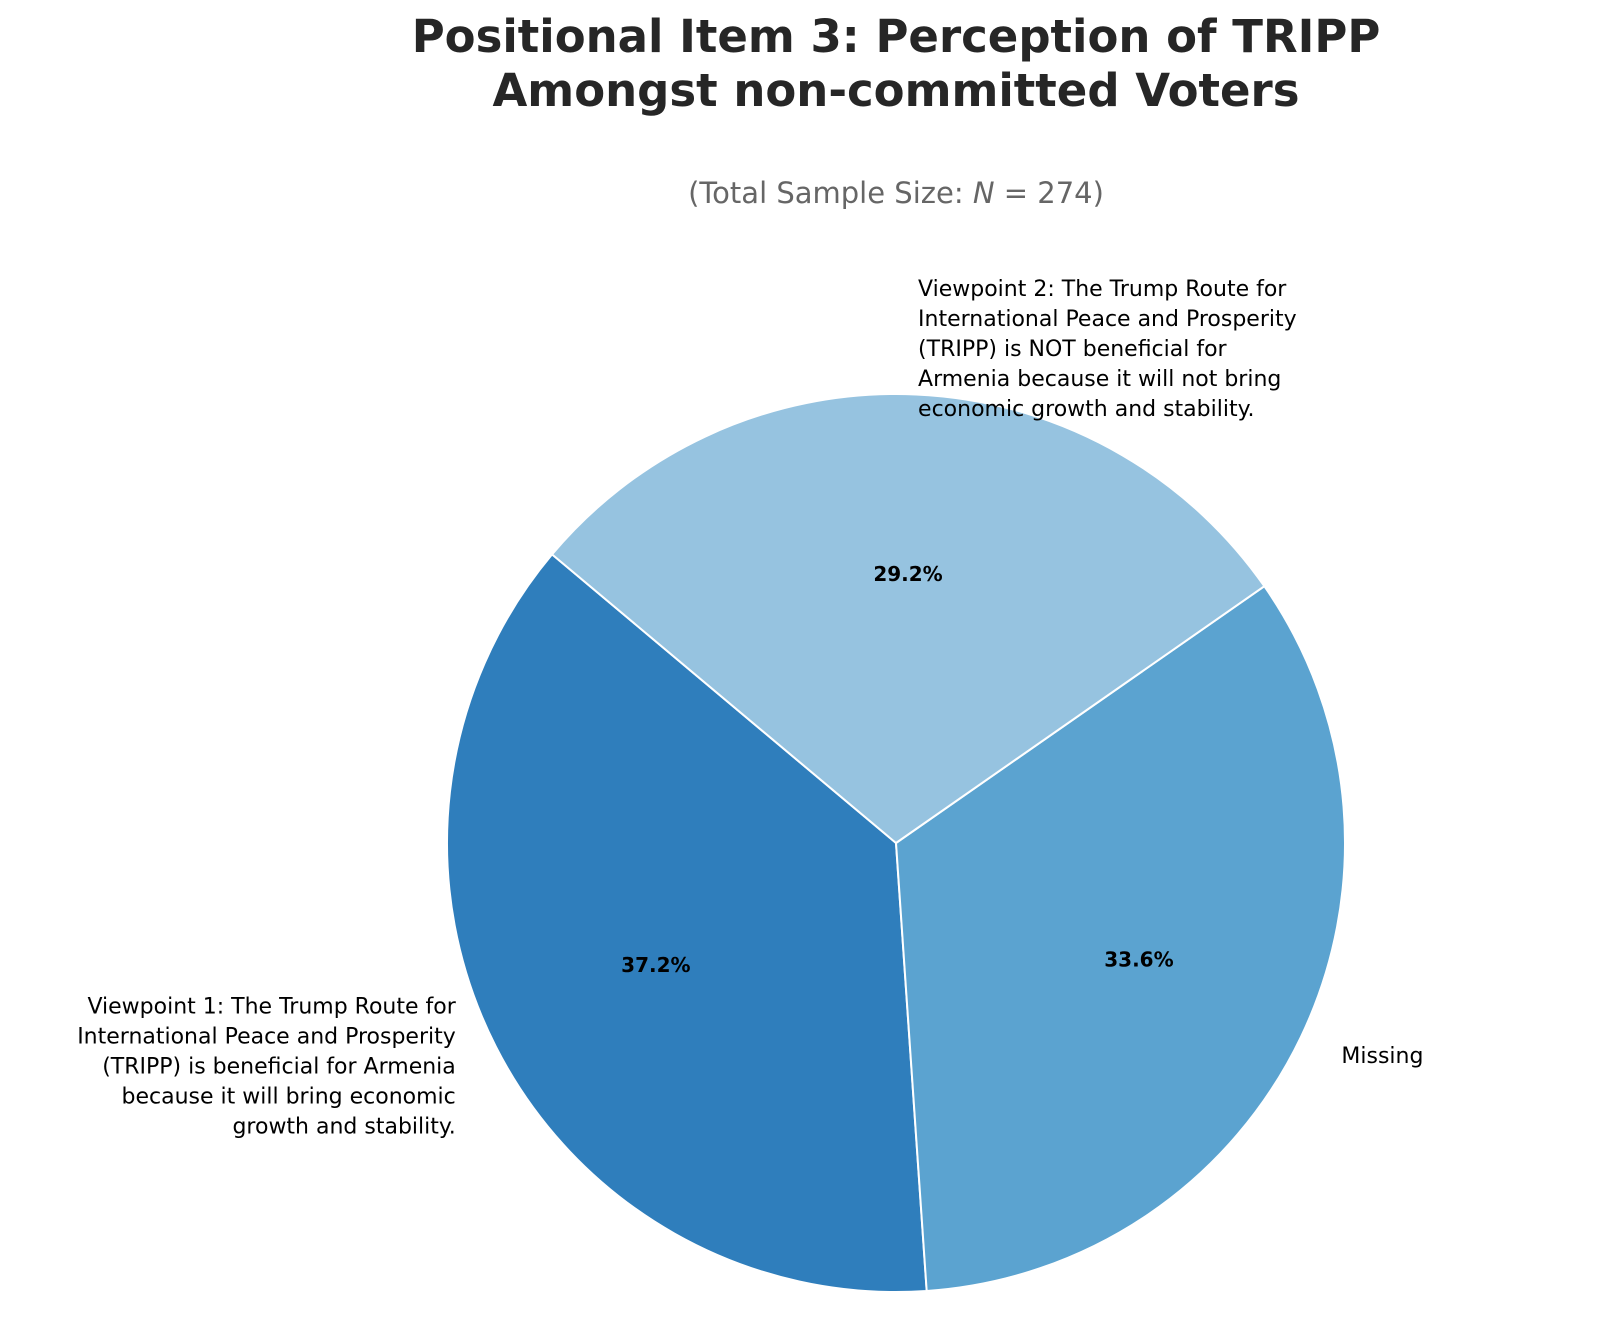  Describe the element at coordinates (289, 1096) in the screenshot. I see `pie-slice-label-1-line-4: because it will bring economic` at that location.